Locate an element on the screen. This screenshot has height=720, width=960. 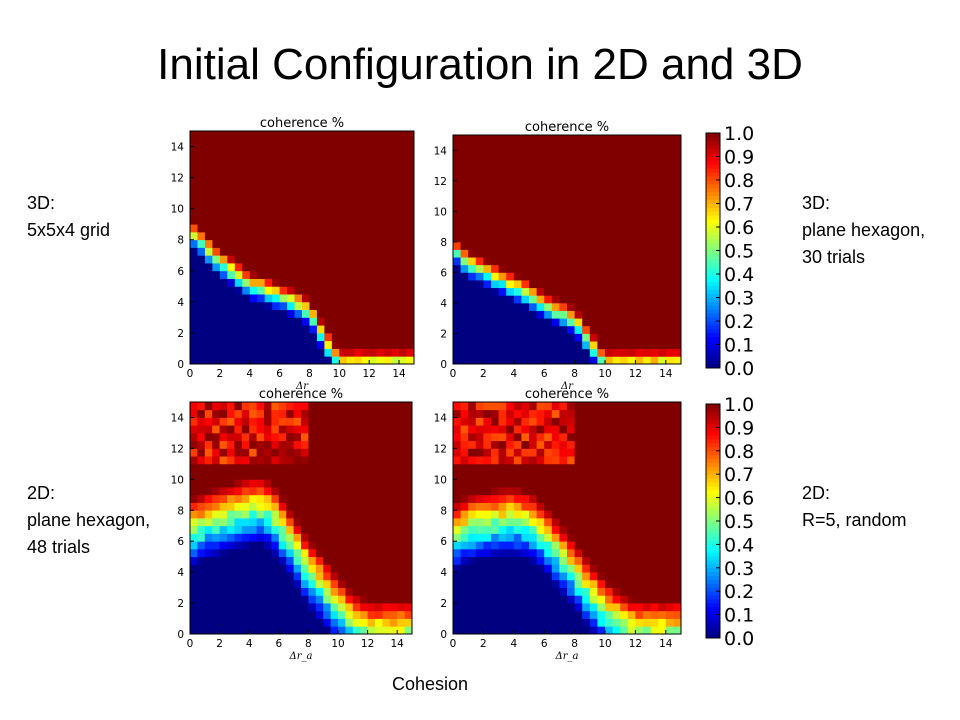
x-tick-label: 4 is located at coordinates (513, 644).